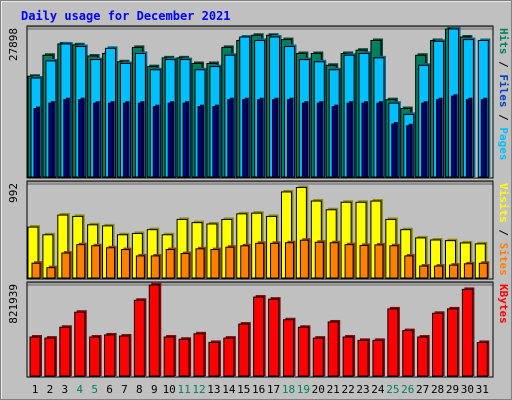 The height and width of the screenshot is (400, 512). Describe the element at coordinates (379, 140) in the screenshot. I see `bar-pages-day24` at that location.